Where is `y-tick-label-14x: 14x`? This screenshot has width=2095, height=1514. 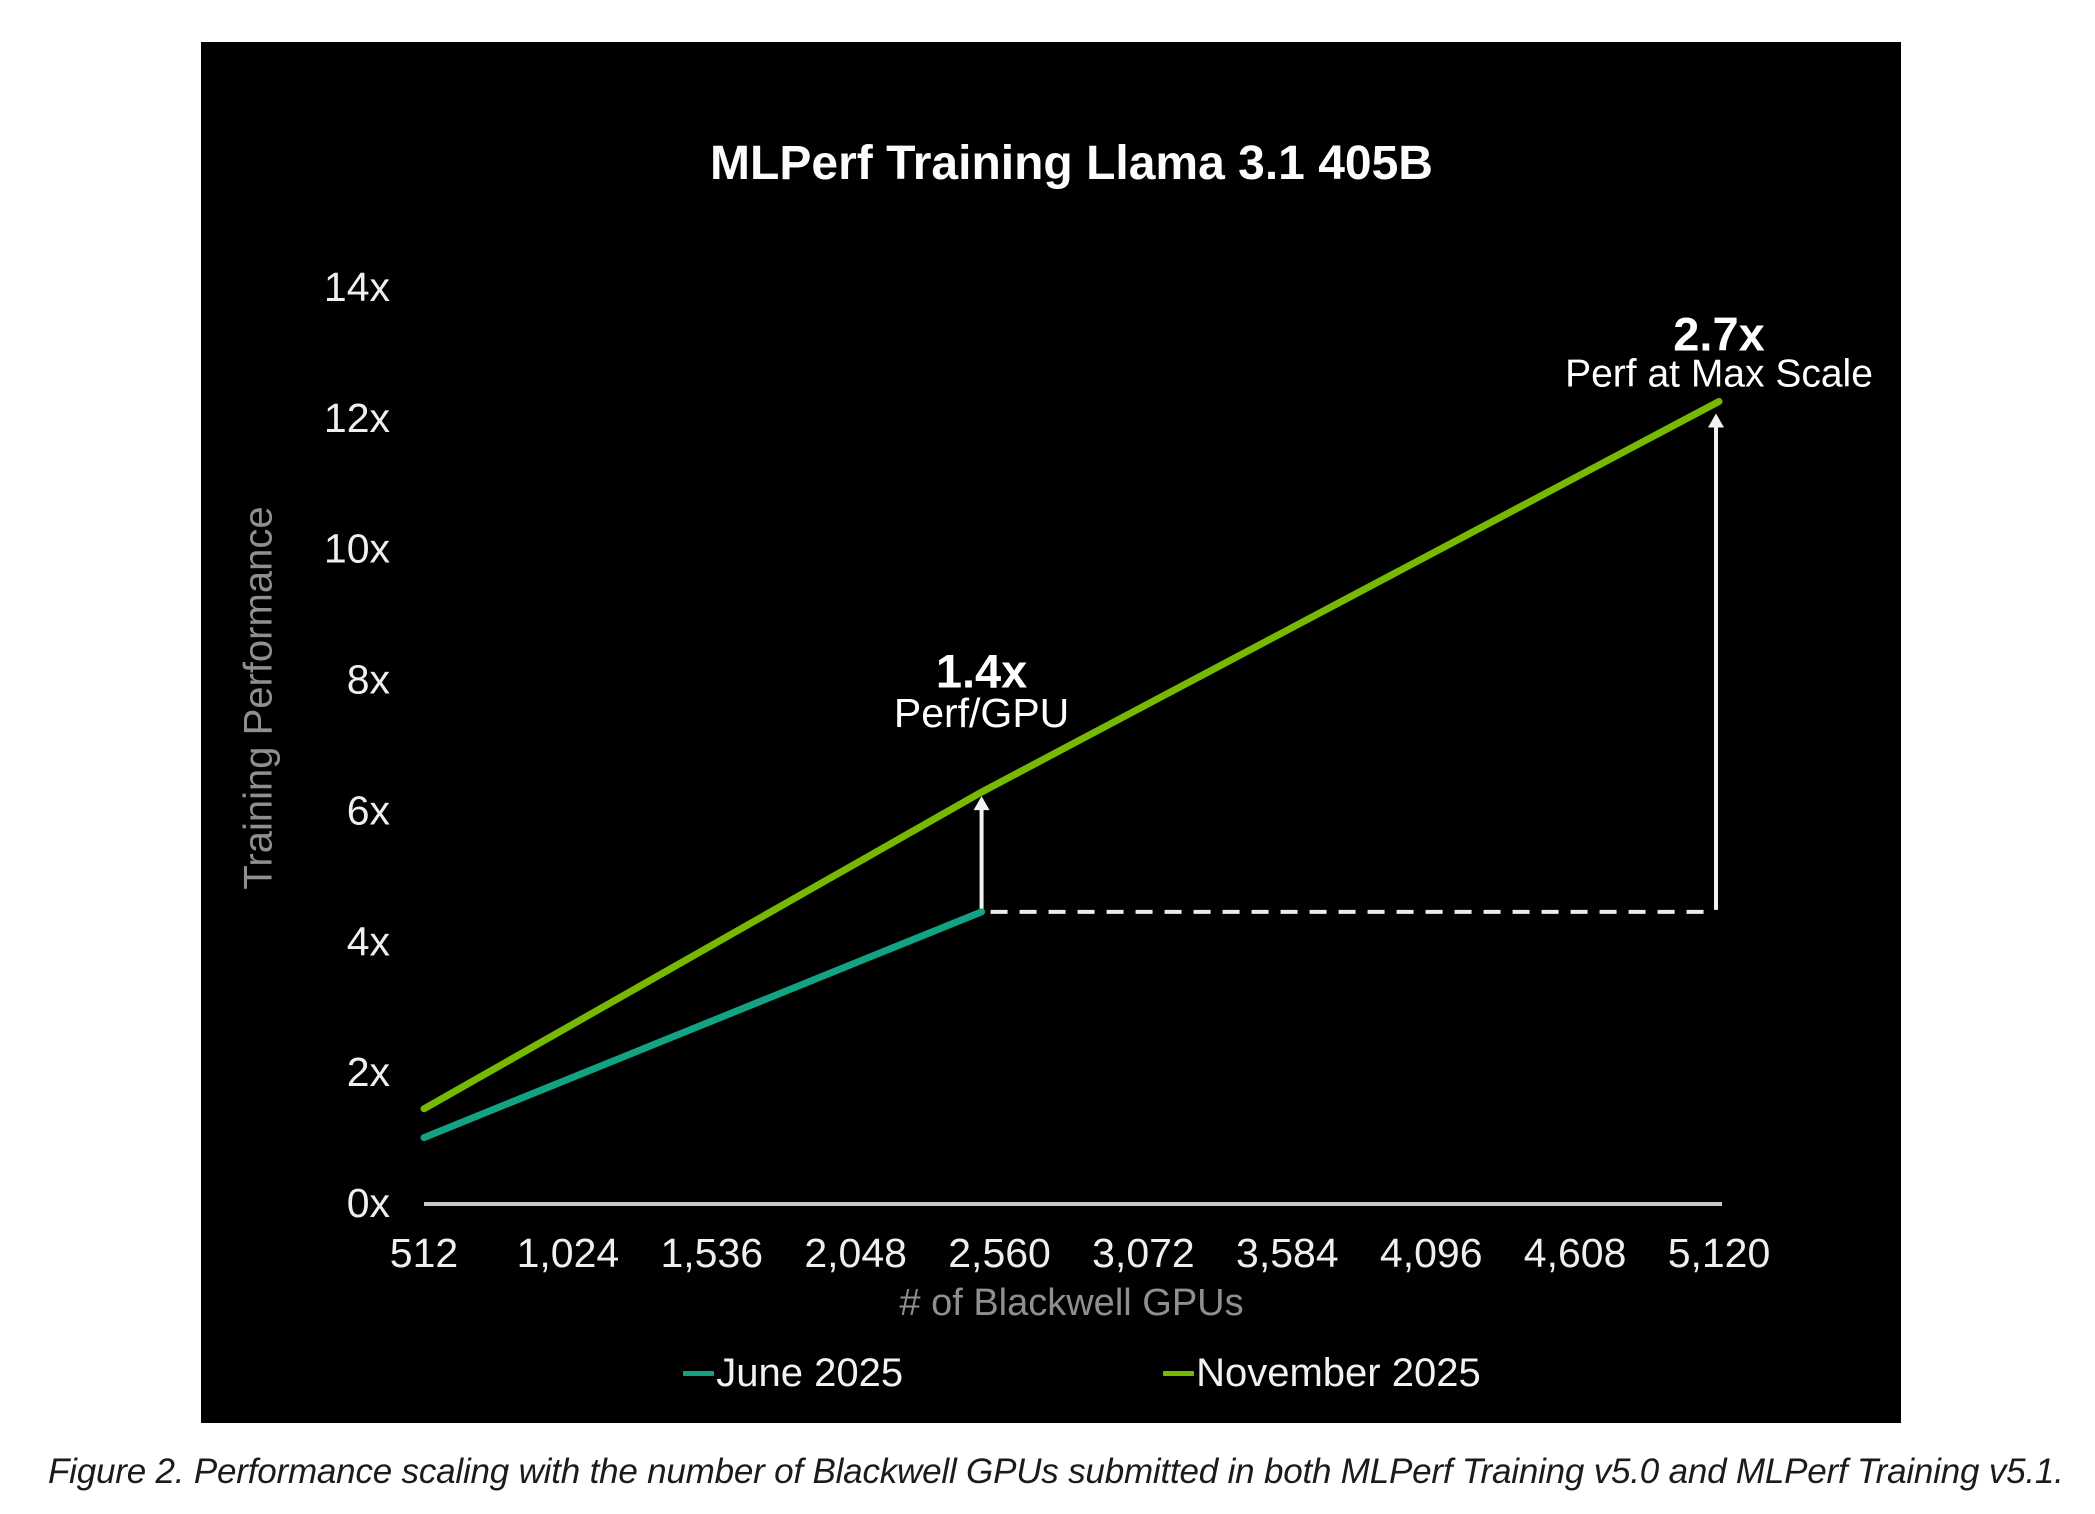 y-tick-label-14x: 14x is located at coordinates (357, 287).